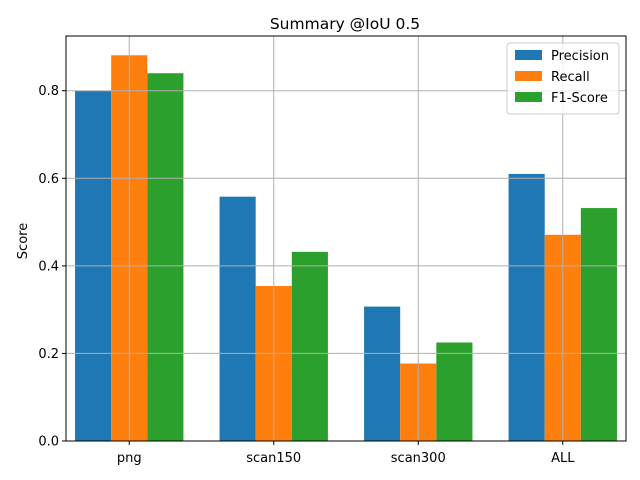 The image size is (640, 480). I want to click on x-tick-label: scan150, so click(273, 458).